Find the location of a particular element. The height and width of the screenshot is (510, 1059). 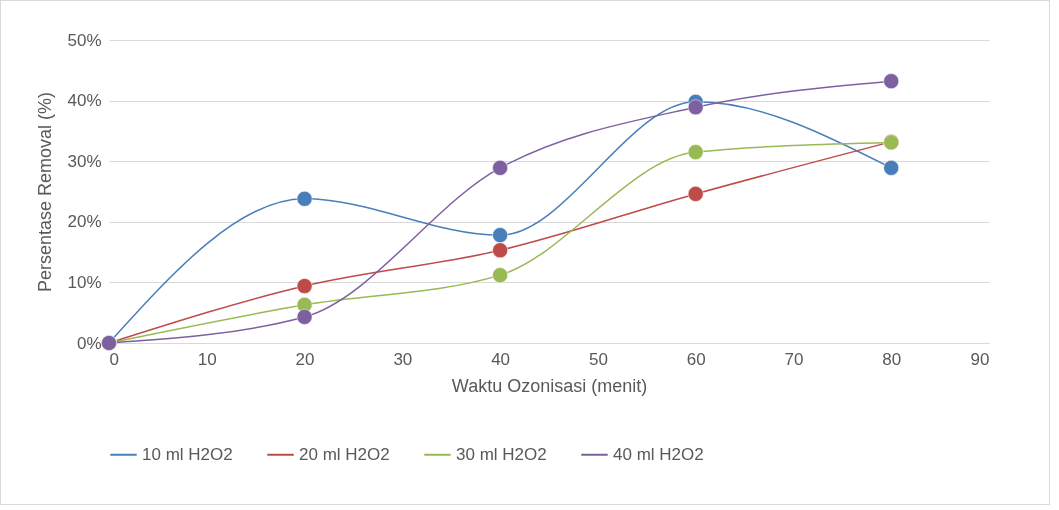

x-tick-label: 40 is located at coordinates (501, 359).